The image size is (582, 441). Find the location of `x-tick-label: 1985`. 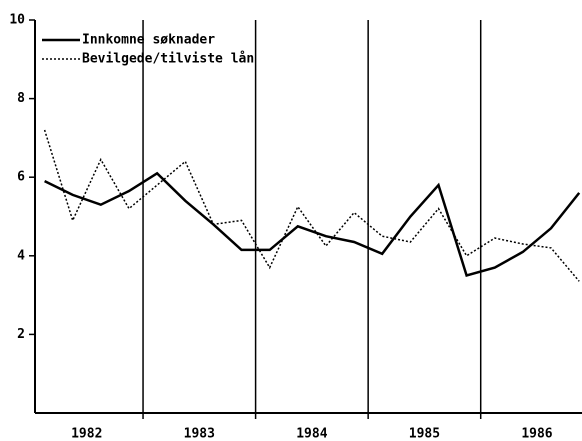

x-tick-label: 1985 is located at coordinates (424, 434).